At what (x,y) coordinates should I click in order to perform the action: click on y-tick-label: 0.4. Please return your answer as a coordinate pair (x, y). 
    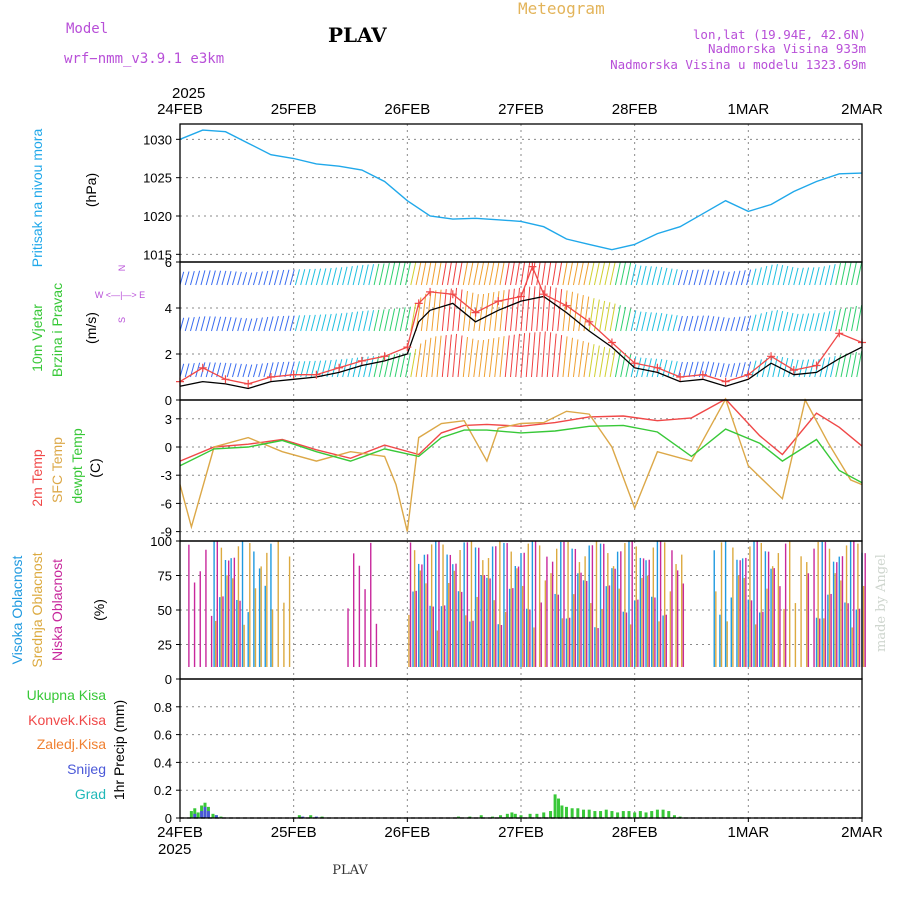
    Looking at the image, I should click on (163, 762).